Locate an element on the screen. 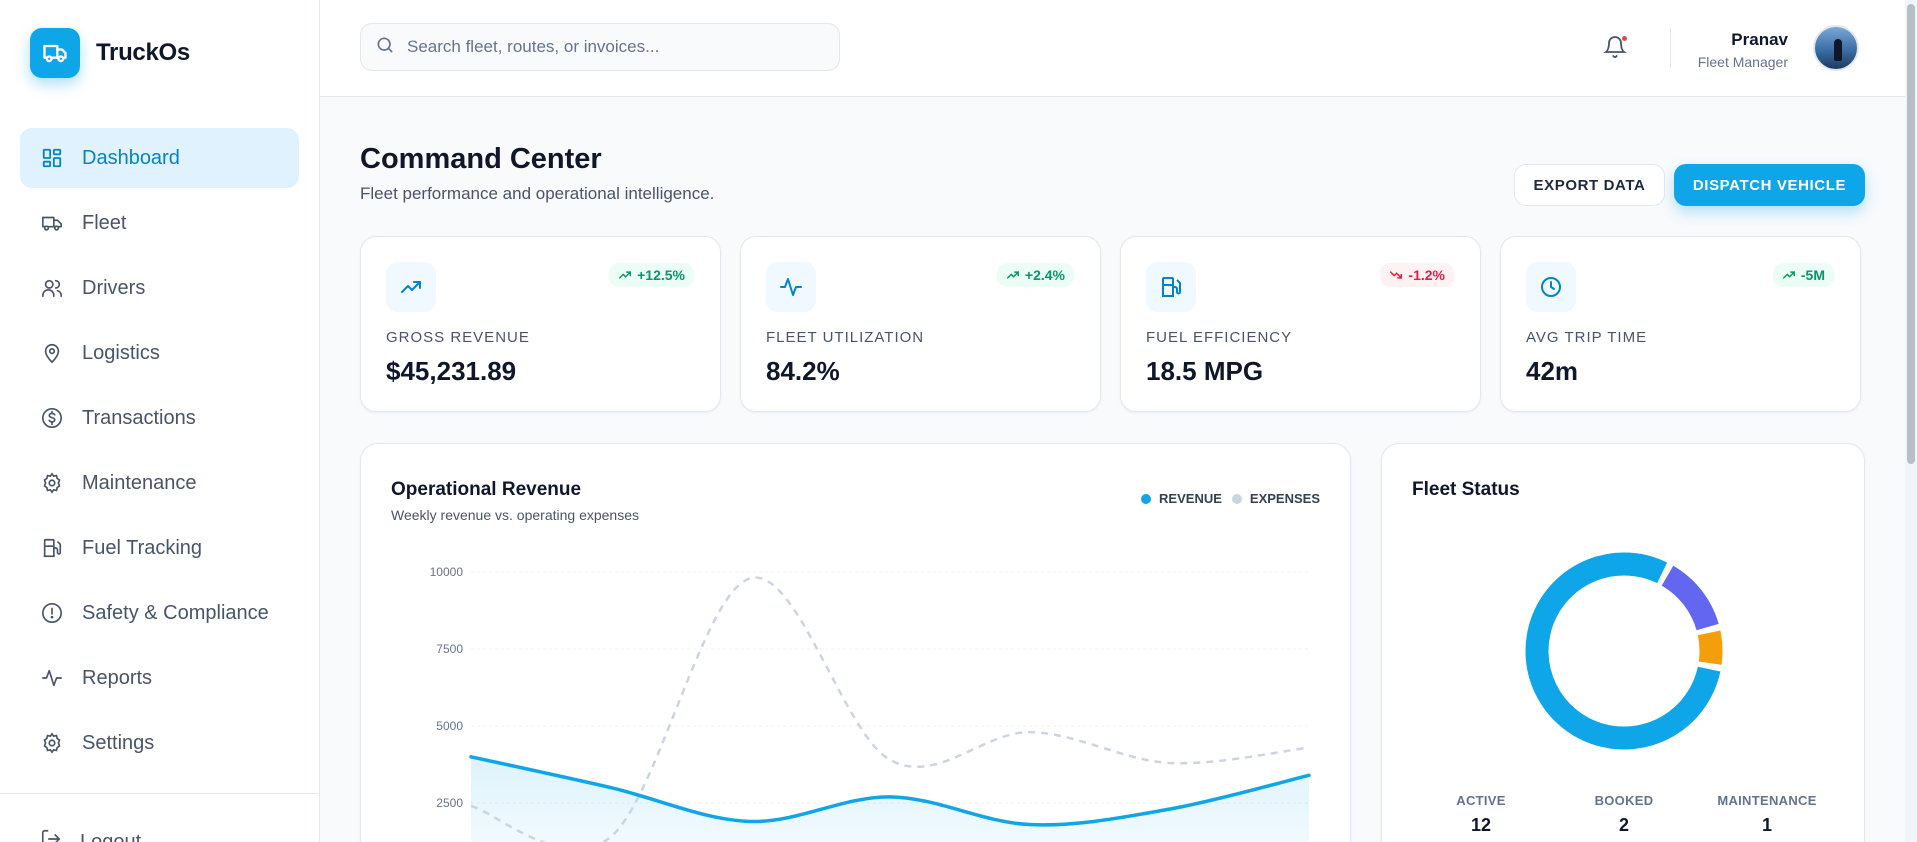 This screenshot has height=842, width=1917. header-divider is located at coordinates (1670, 48).